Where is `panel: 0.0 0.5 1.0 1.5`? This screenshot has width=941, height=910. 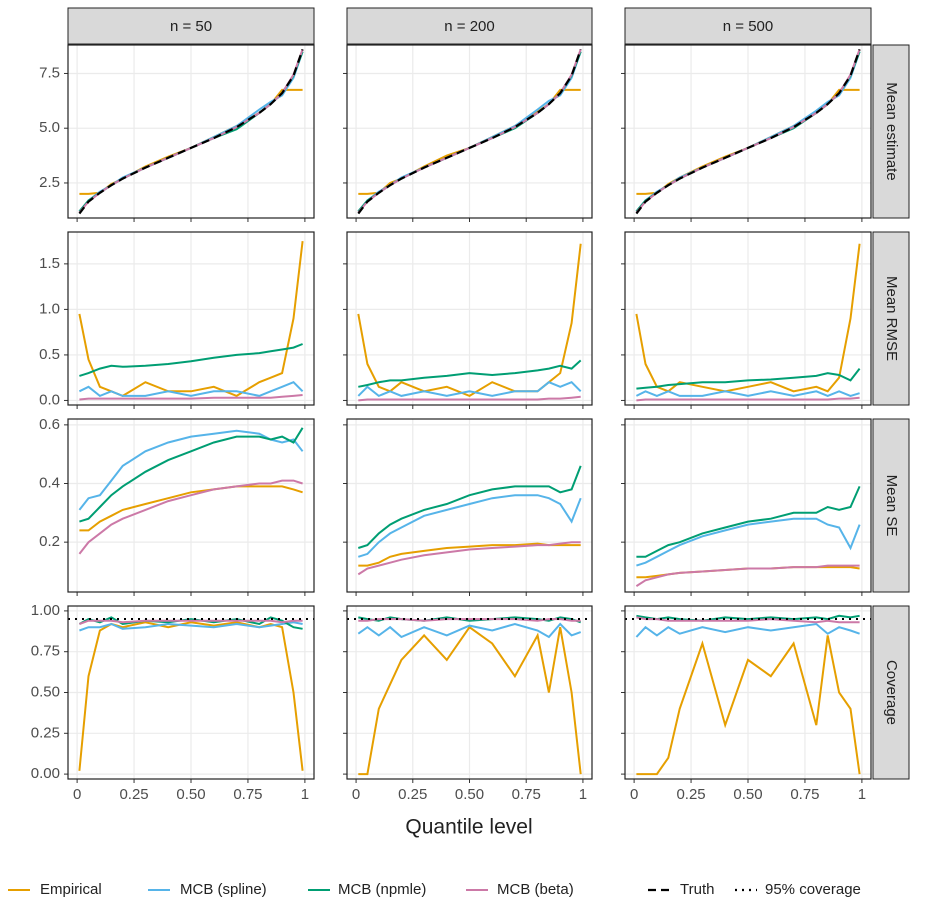 panel: 0.0 0.5 1.0 1.5 is located at coordinates (177, 320).